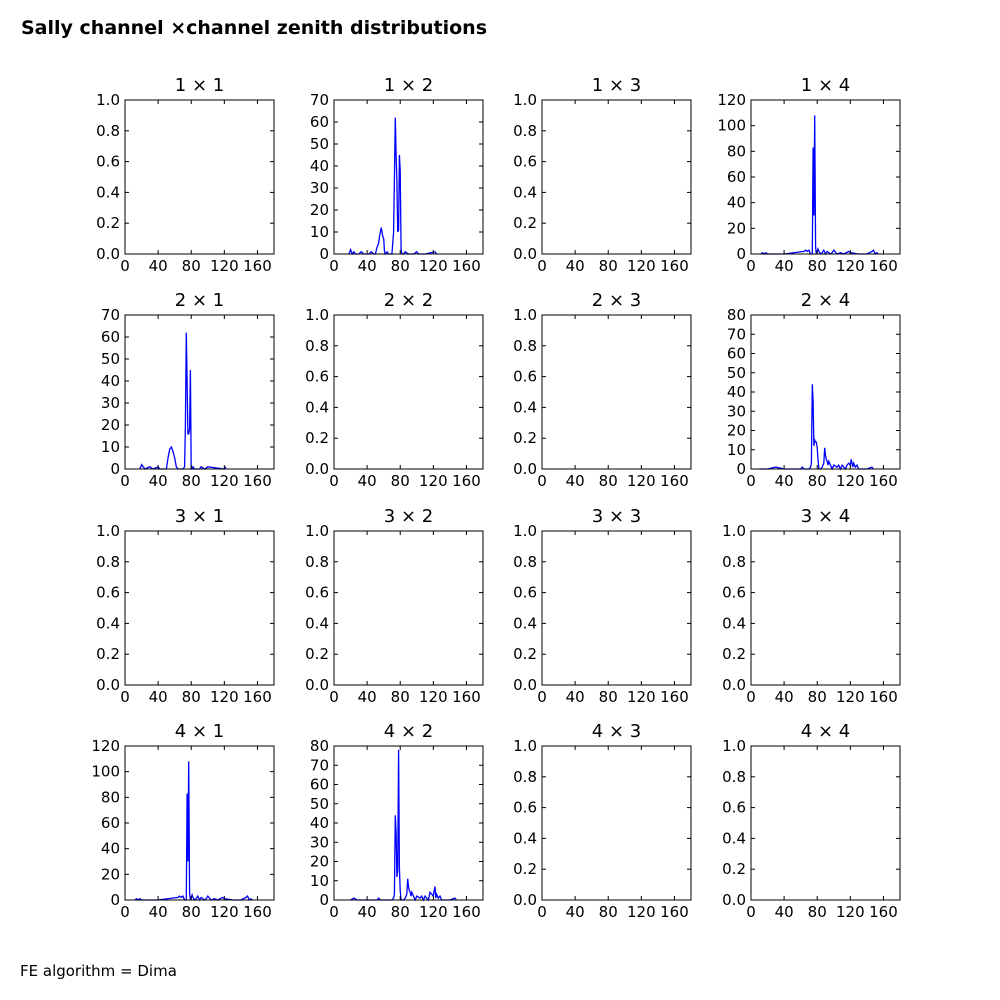  Describe the element at coordinates (367, 266) in the screenshot. I see `panel-1-2-xtick-label: 40` at that location.